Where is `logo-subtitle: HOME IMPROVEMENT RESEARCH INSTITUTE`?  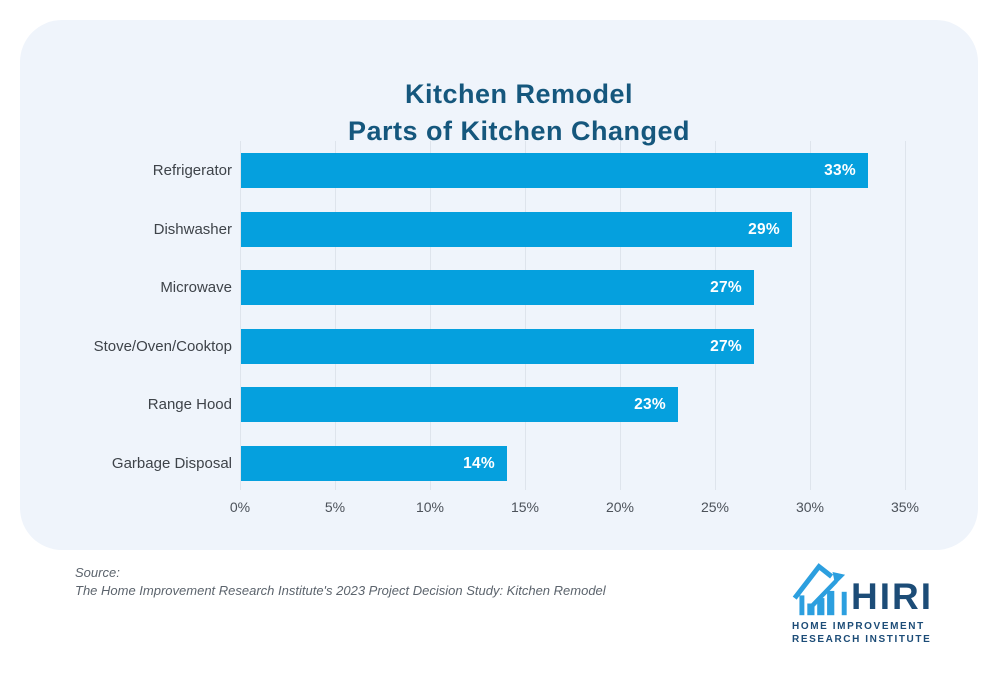
logo-subtitle: HOME IMPROVEMENT RESEARCH INSTITUTE is located at coordinates (861, 633).